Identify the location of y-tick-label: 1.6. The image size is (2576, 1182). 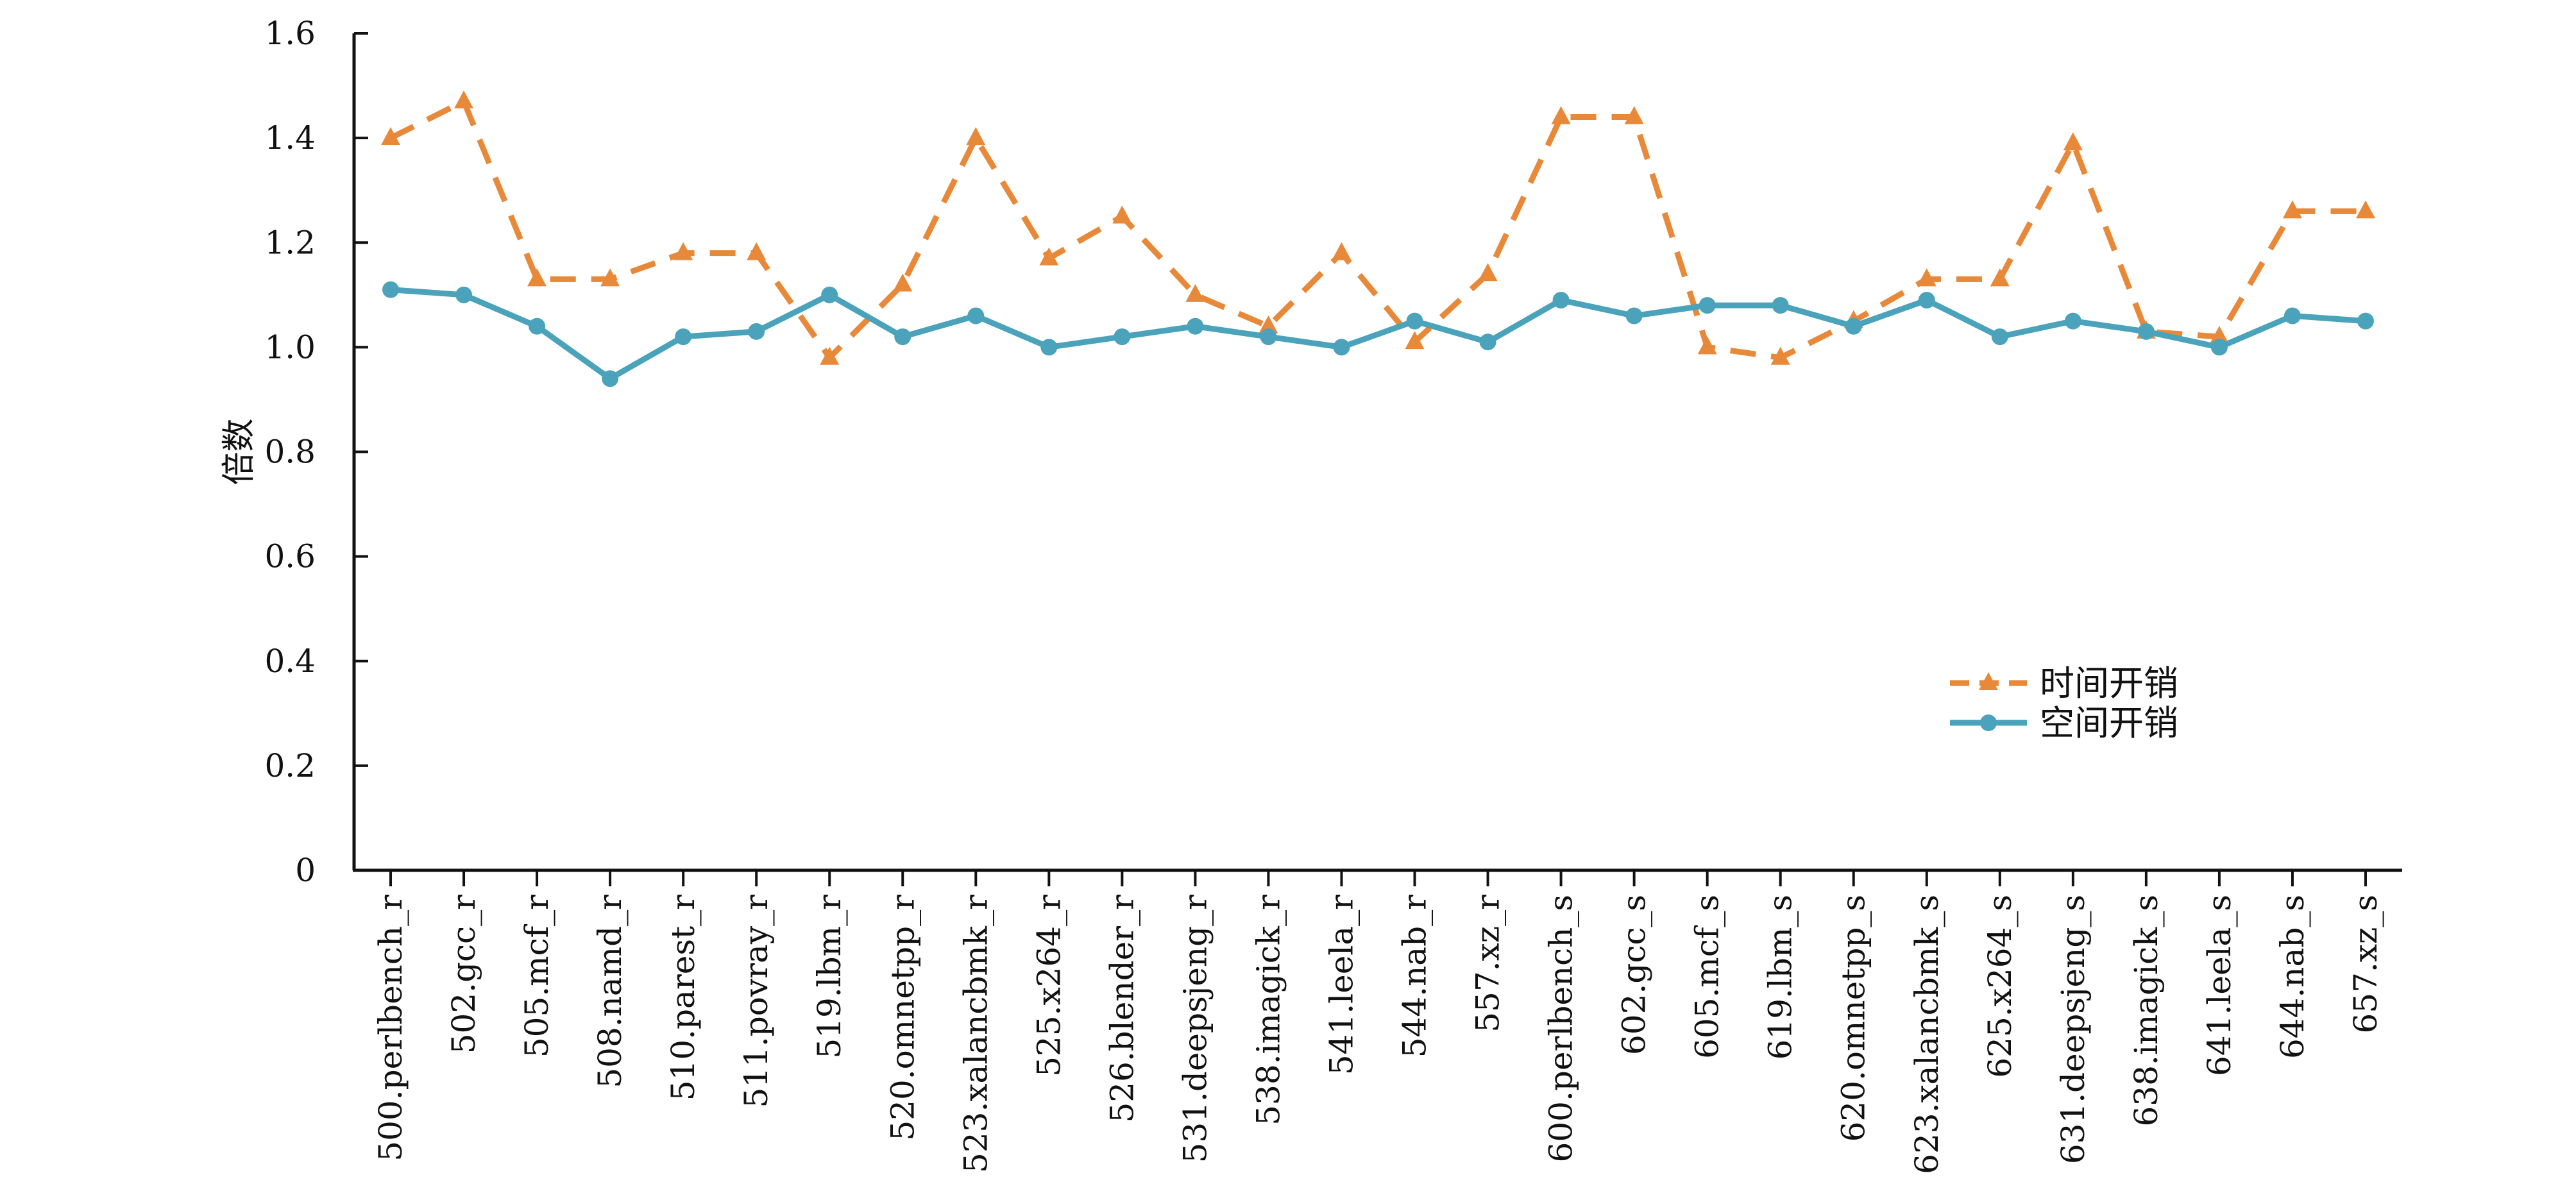
(290, 33).